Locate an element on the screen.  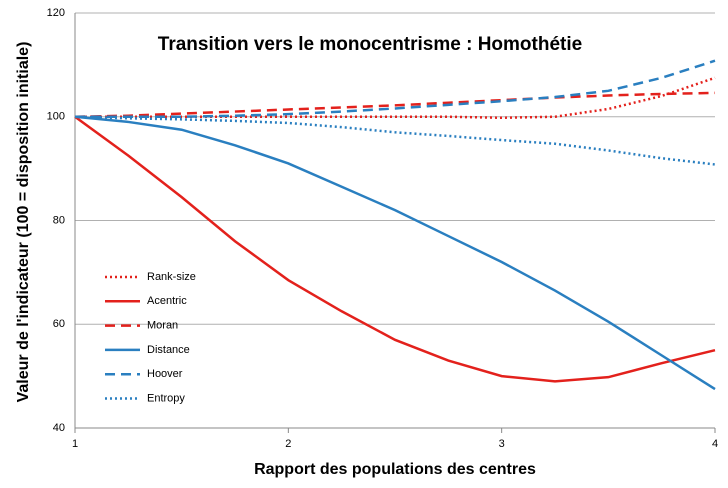
y-tick-label: 40 is located at coordinates (59, 428).